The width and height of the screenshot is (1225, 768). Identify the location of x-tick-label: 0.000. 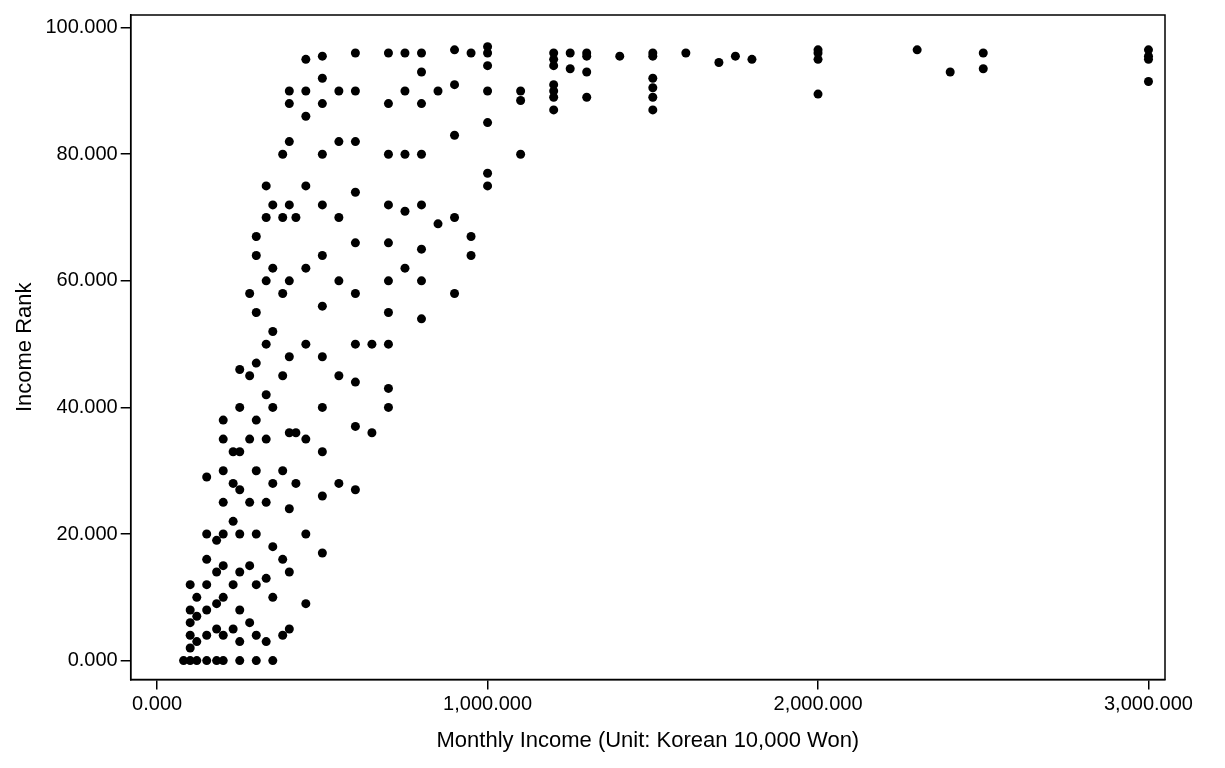
(157, 703).